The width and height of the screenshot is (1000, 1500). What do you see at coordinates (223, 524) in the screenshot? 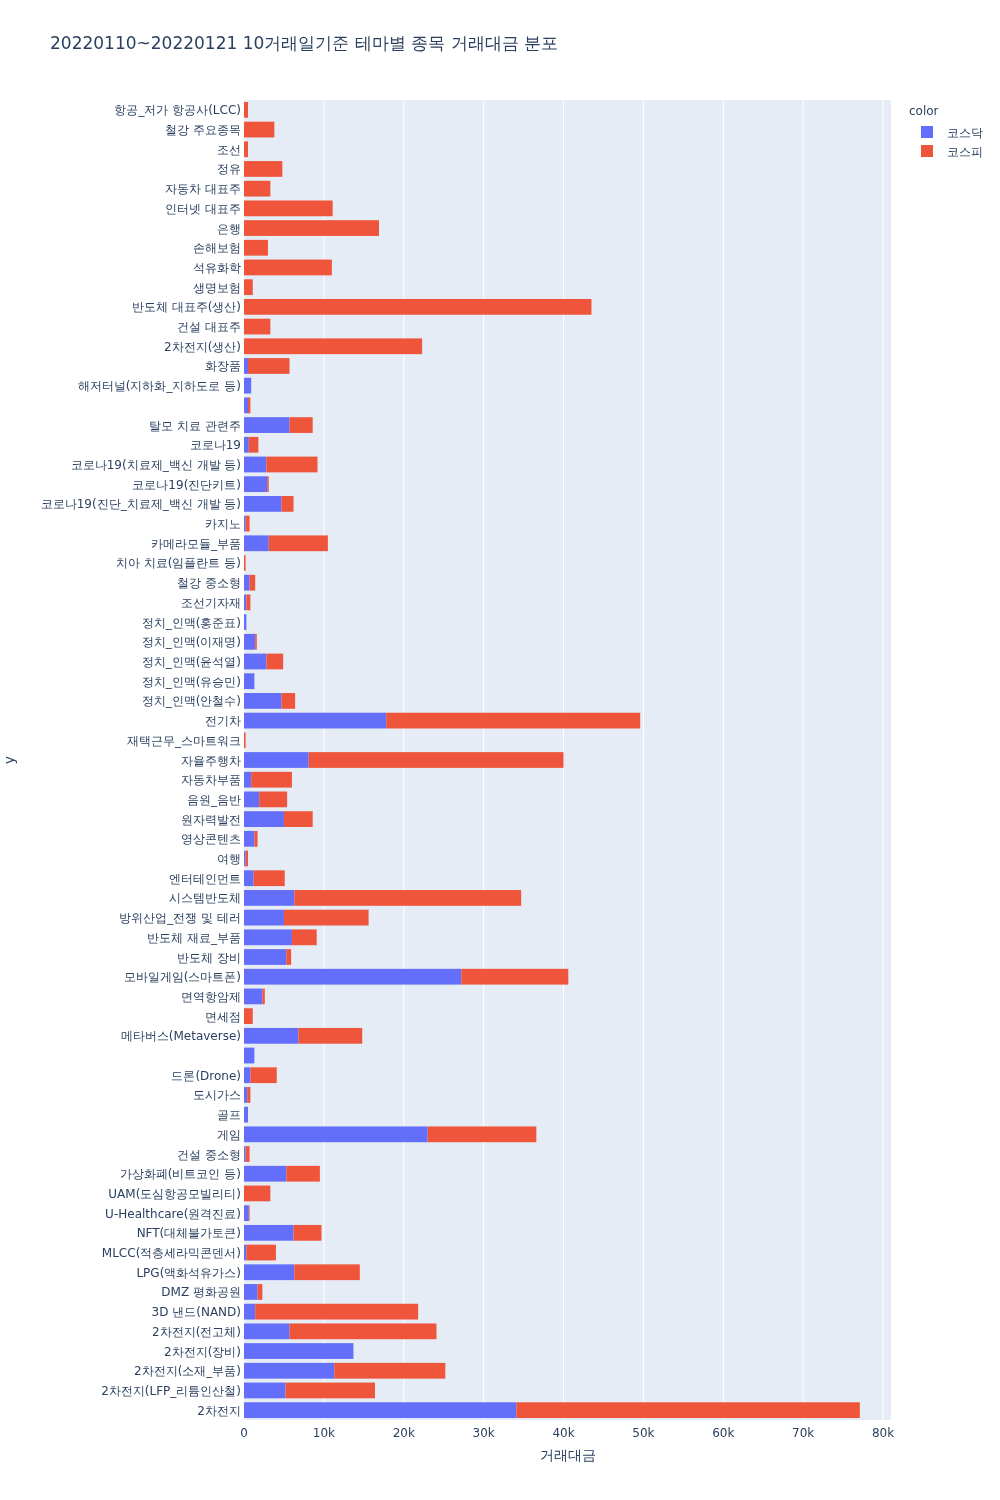
I see `y-tick-label: 카지노` at bounding box center [223, 524].